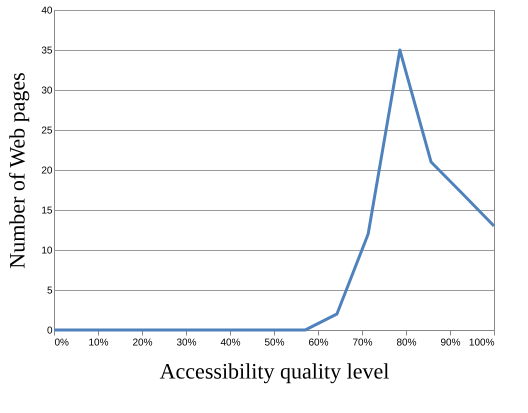  Describe the element at coordinates (47, 211) in the screenshot. I see `y-tick-label: 15` at that location.